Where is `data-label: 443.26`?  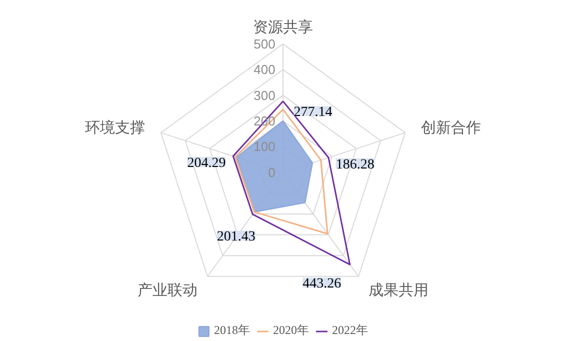 data-label: 443.26 is located at coordinates (322, 284).